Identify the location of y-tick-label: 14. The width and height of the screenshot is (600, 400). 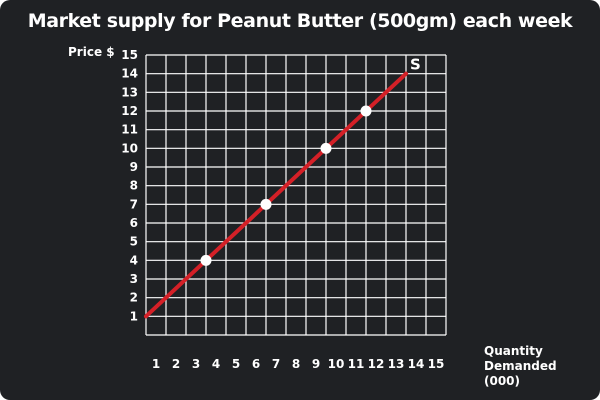
(129, 74).